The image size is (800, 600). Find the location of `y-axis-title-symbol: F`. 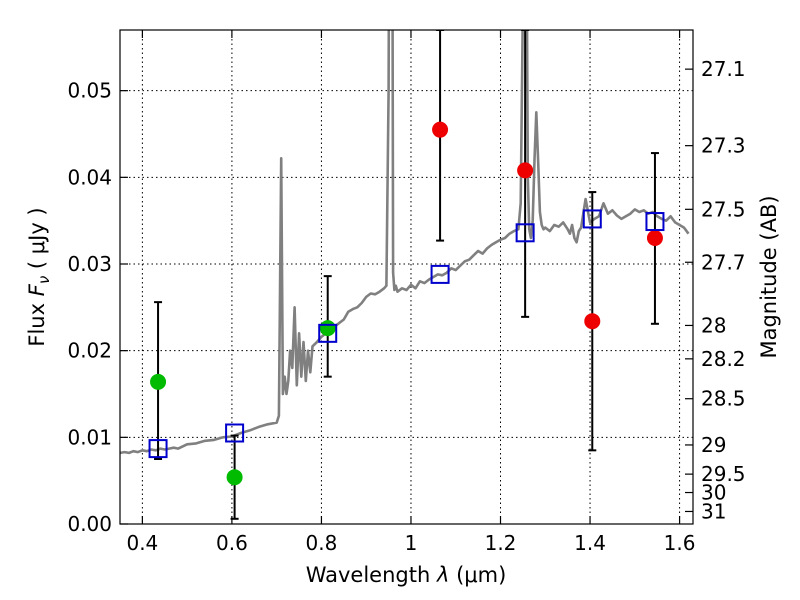

y-axis-title-symbol: F is located at coordinates (37, 289).